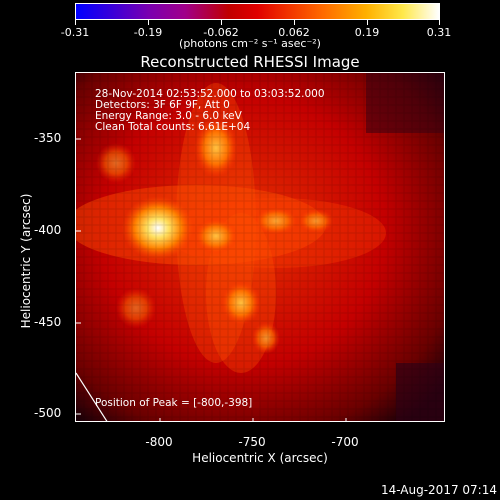 This screenshot has height=500, width=500. I want to click on colorbar-tick-label: 0.062, so click(294, 32).